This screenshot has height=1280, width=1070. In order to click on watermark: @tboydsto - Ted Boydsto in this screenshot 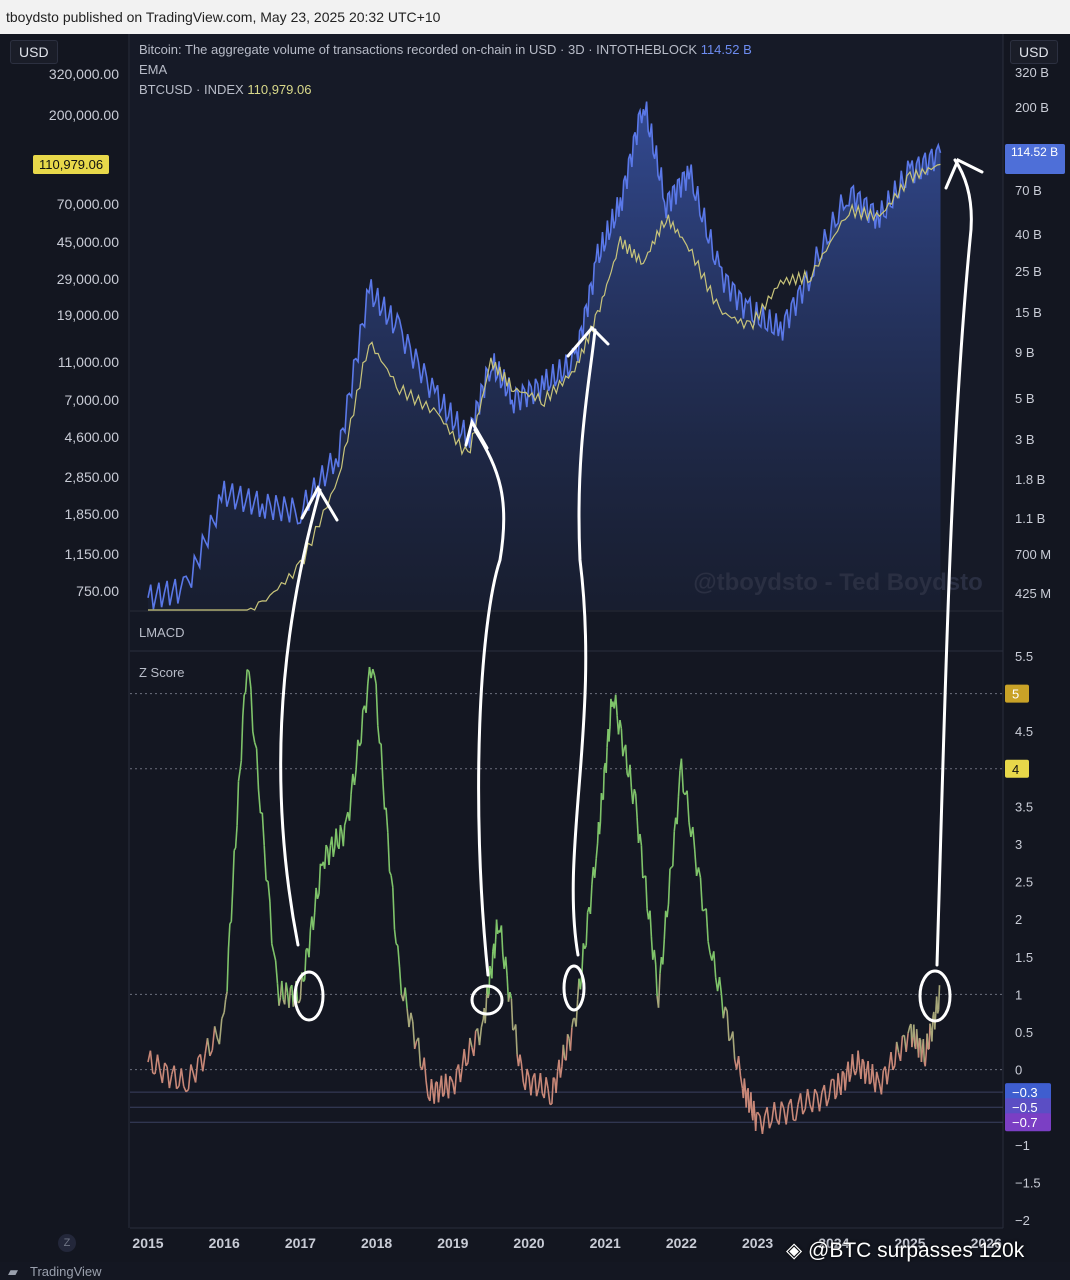, I will do `click(838, 582)`.